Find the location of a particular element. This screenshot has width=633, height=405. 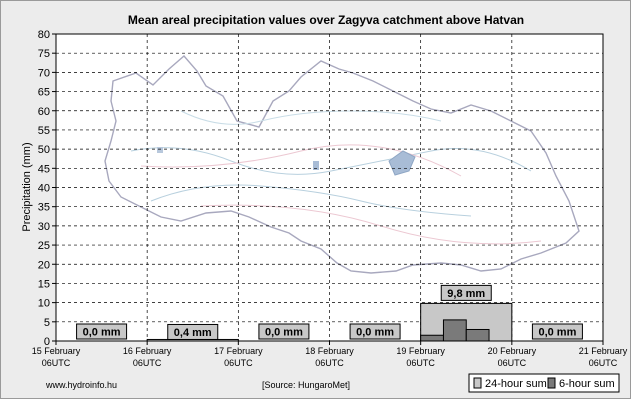

bars is located at coordinates (329, 322).